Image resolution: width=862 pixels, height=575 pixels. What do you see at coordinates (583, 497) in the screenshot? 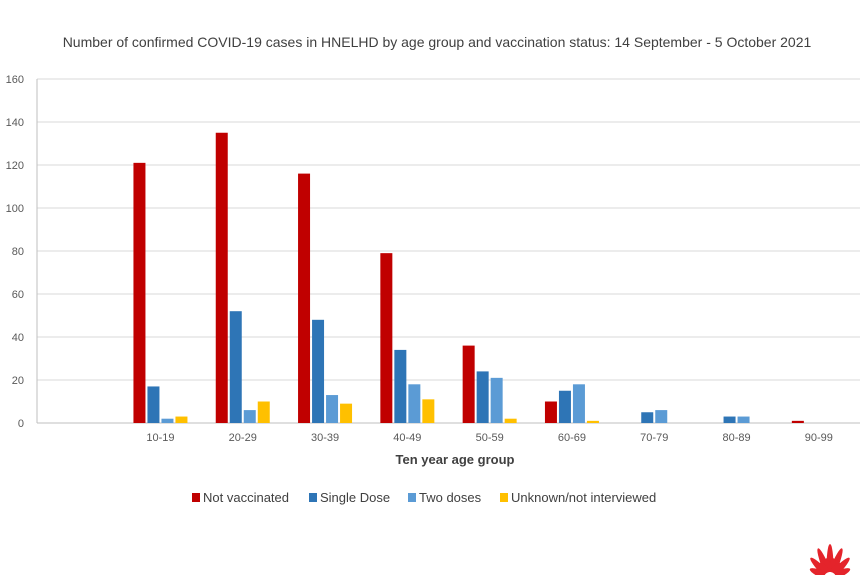
I see `legend-label: Unknown/not interviewed` at bounding box center [583, 497].